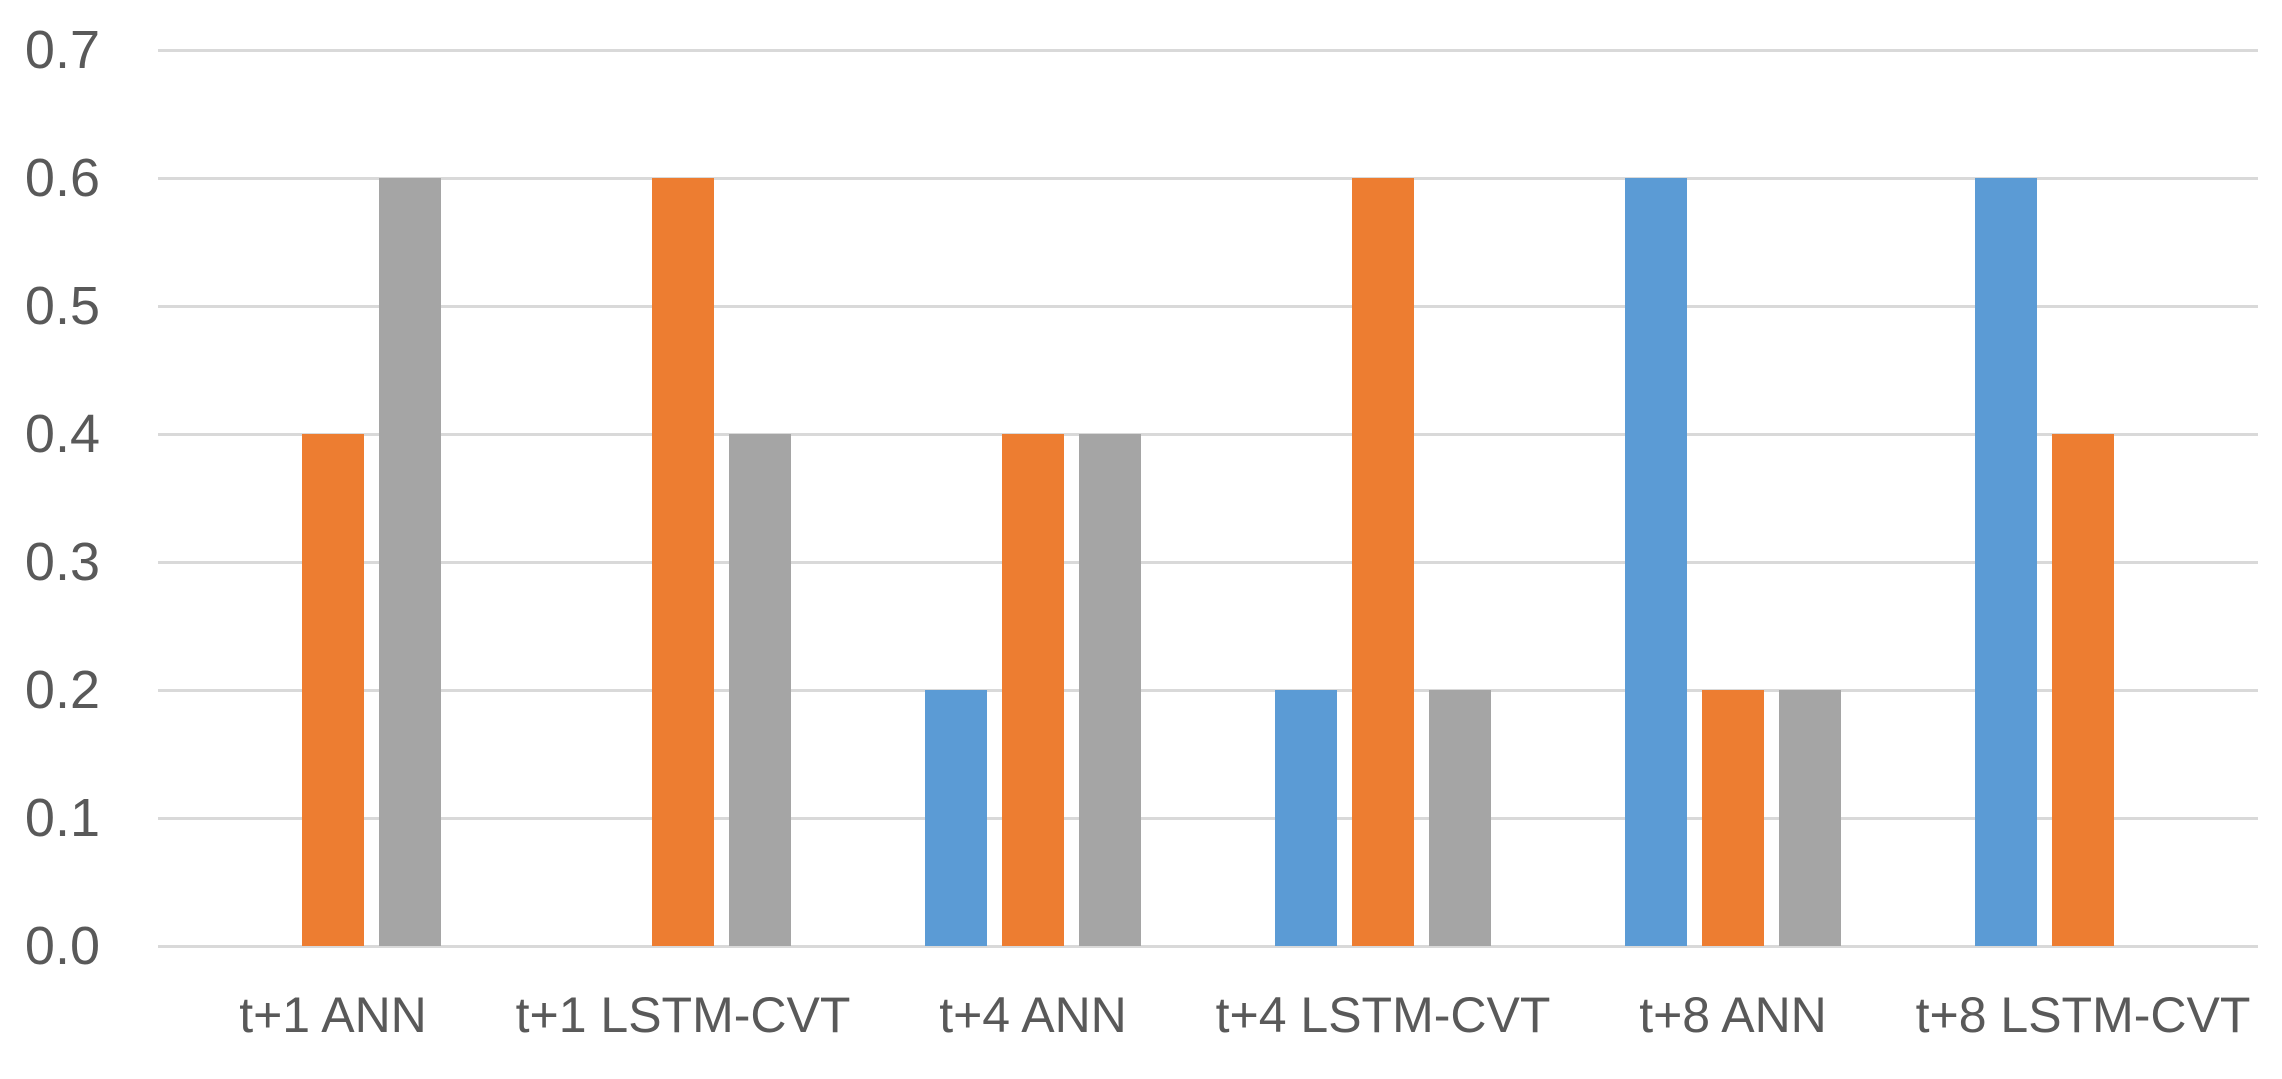  Describe the element at coordinates (62, 946) in the screenshot. I see `y-tick-label: 0.0` at that location.